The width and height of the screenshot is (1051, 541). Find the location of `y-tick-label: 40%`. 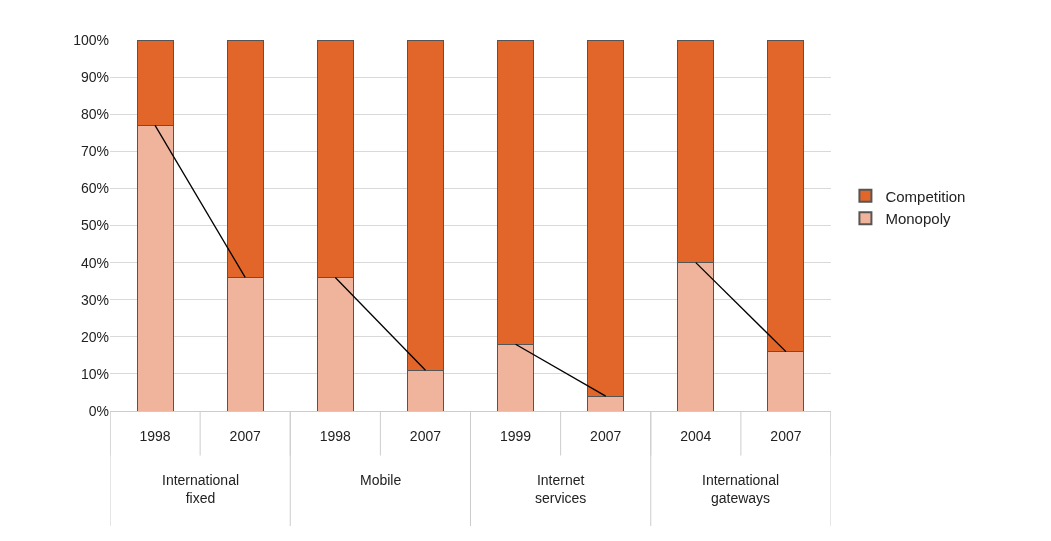

y-tick-label: 40% is located at coordinates (94, 262).